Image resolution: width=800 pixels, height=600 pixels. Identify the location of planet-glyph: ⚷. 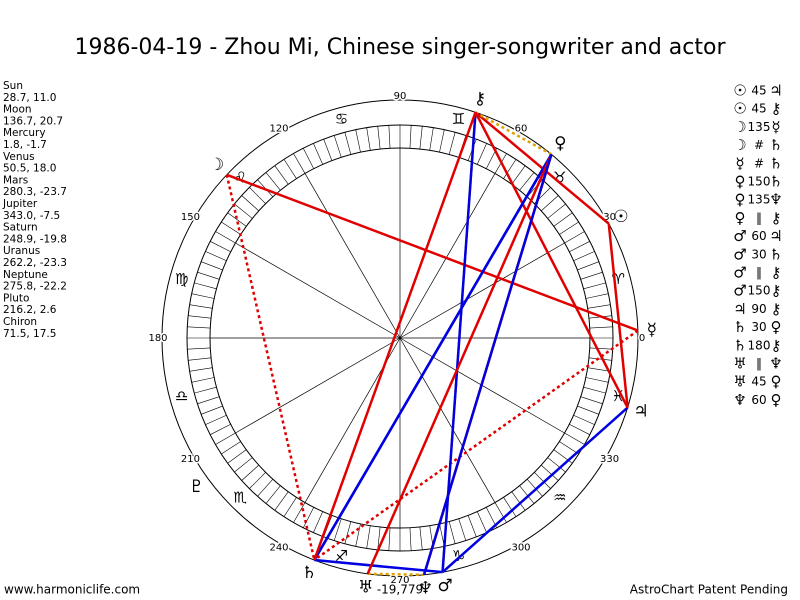
(480, 99).